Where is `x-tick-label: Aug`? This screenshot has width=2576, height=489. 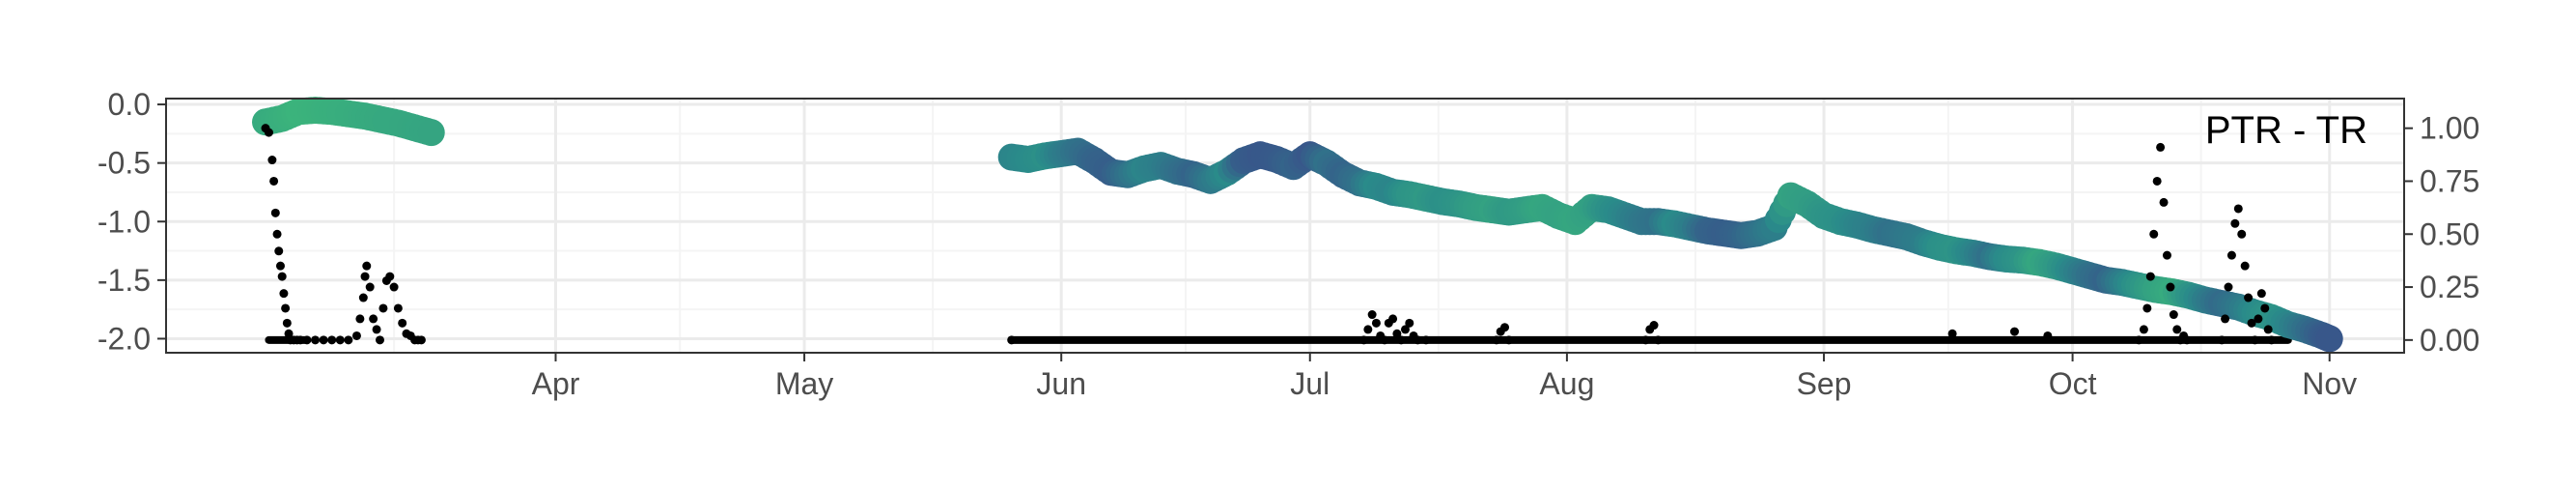 x-tick-label: Aug is located at coordinates (1567, 383).